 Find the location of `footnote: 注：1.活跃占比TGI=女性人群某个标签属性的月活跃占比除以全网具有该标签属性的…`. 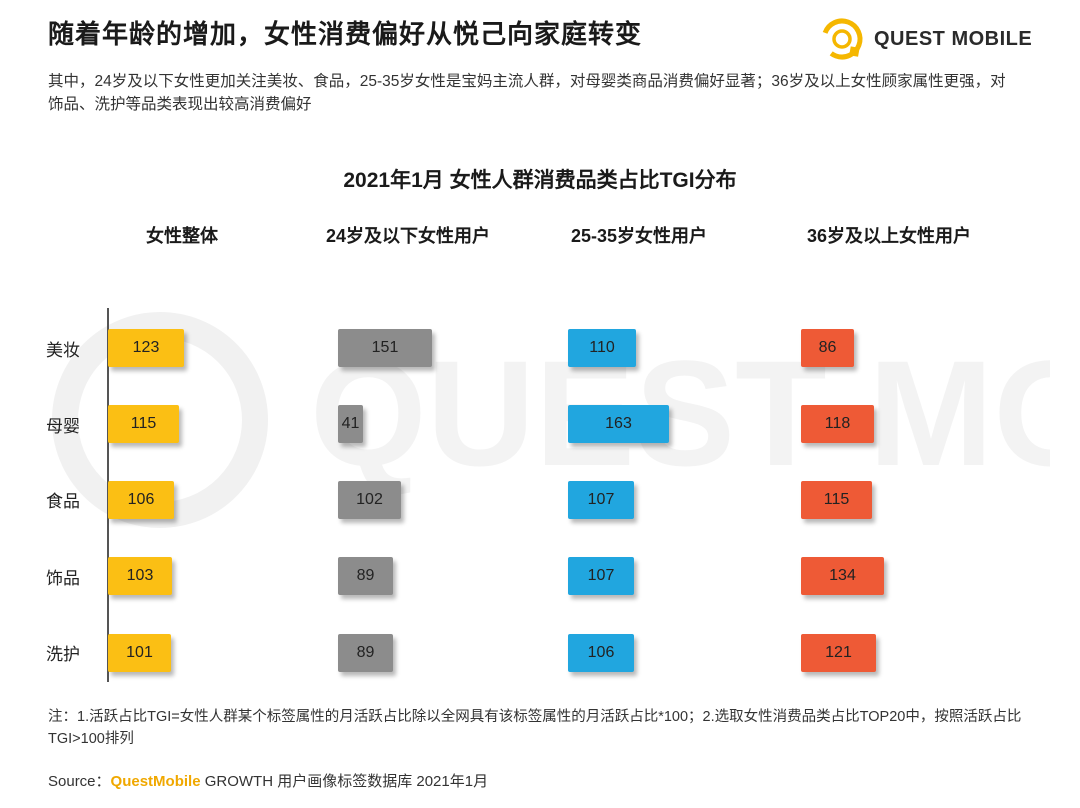

footnote: 注：1.活跃占比TGI=女性人群某个标签属性的月活跃占比除以全网具有该标签属性的… is located at coordinates (535, 728).